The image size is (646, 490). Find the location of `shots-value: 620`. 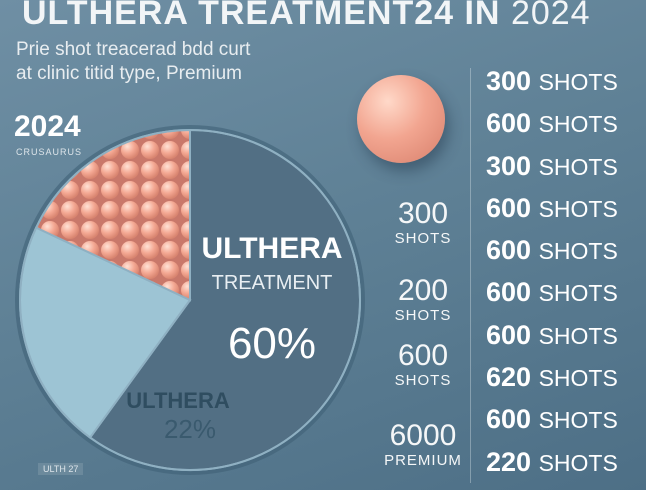

shots-value: 620 is located at coordinates (509, 377).